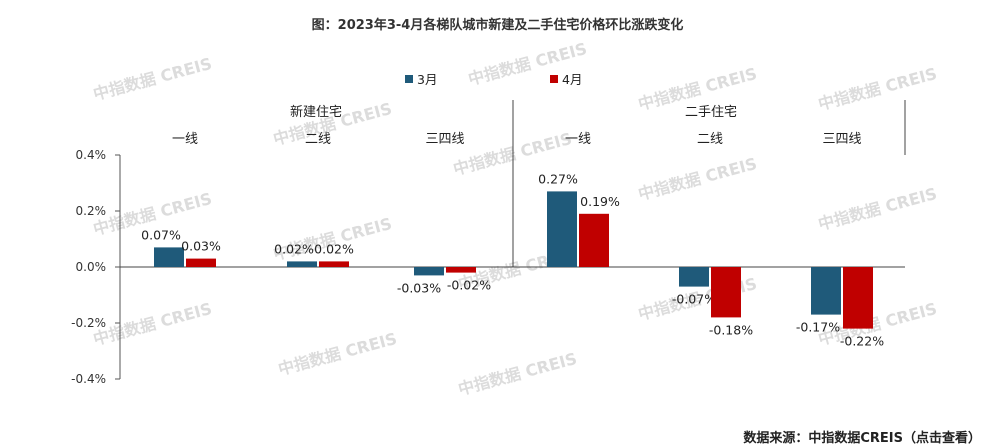  What do you see at coordinates (469, 285) in the screenshot?
I see `data-label: -0.02%` at bounding box center [469, 285].